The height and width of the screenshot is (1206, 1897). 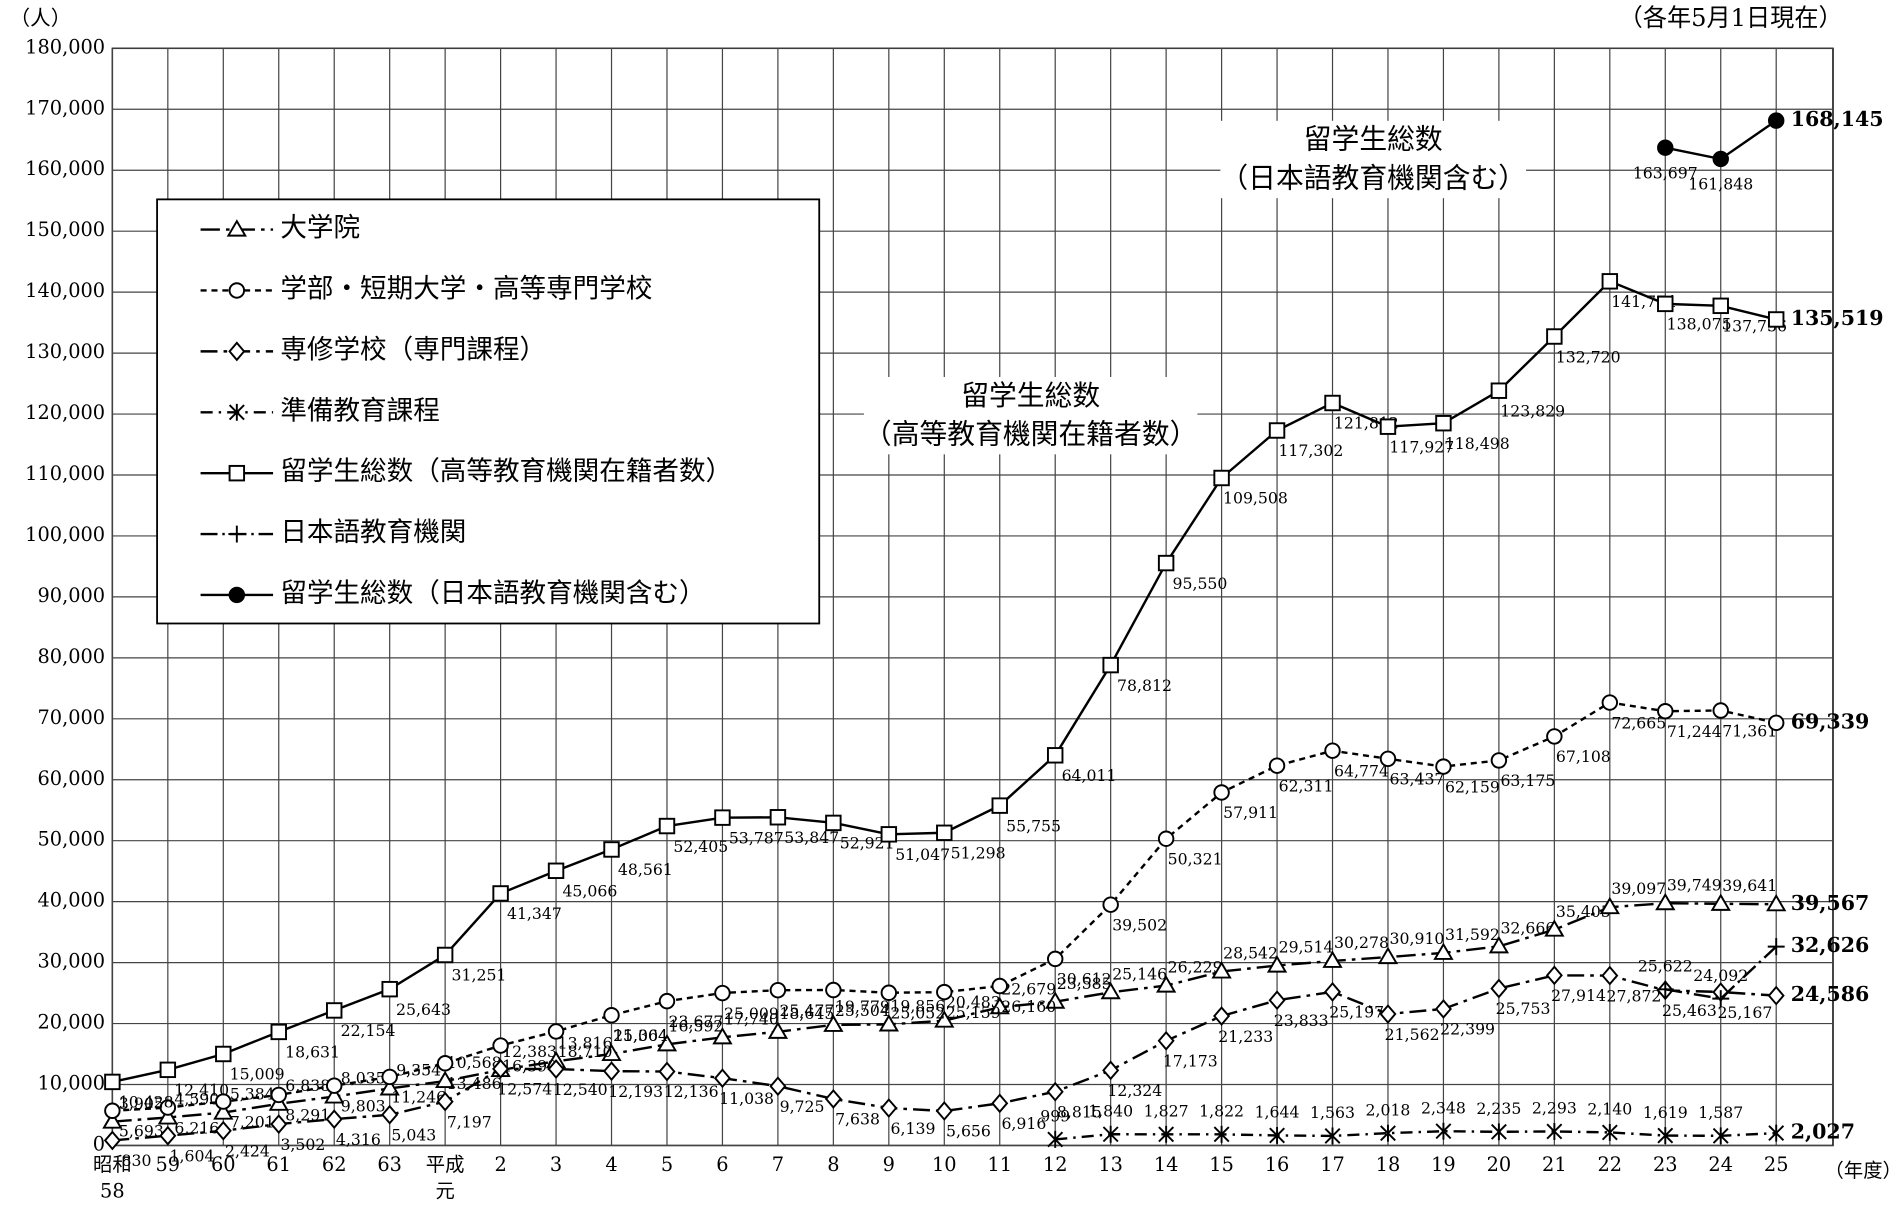 What do you see at coordinates (1139, 924) in the screenshot?
I see `value-label: 39,502` at bounding box center [1139, 924].